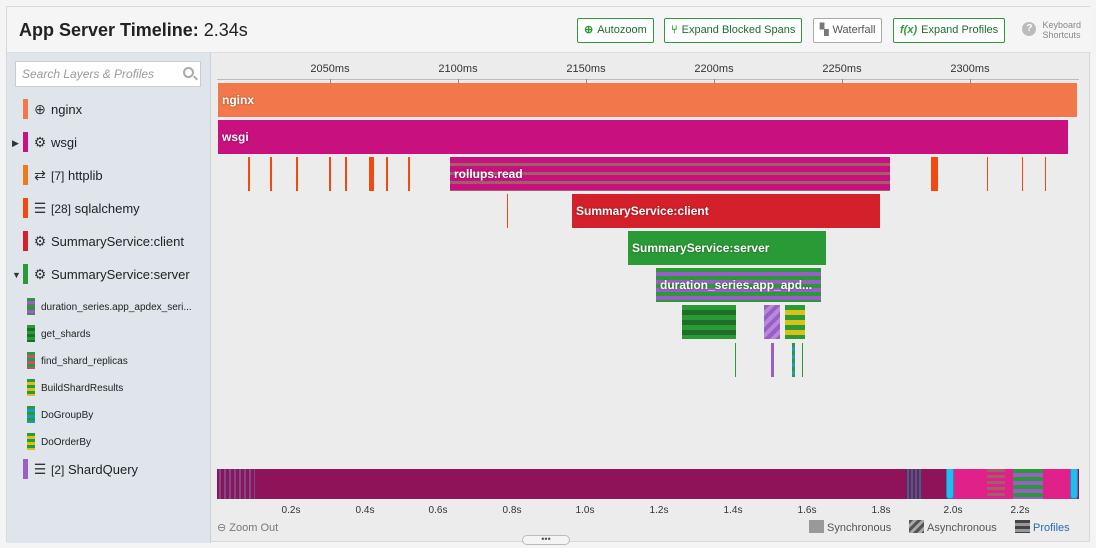 The image size is (1096, 548). Describe the element at coordinates (1020, 510) in the screenshot. I see `overview-tick-label: 2.2s` at that location.